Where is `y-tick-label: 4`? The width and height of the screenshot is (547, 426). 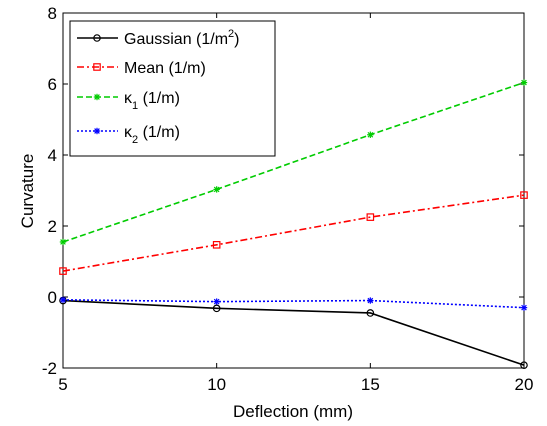
y-tick-label: 4 is located at coordinates (52, 155).